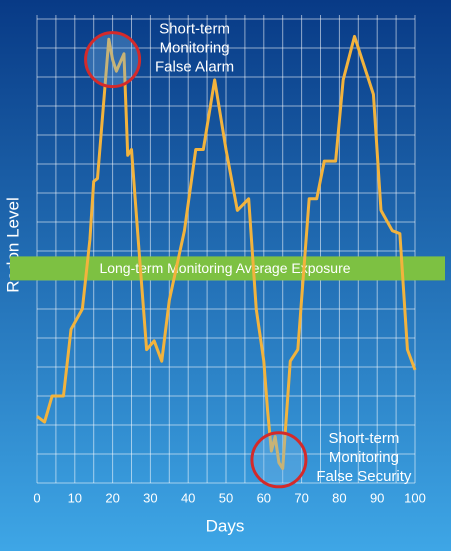  Describe the element at coordinates (264, 497) in the screenshot. I see `x-tick-label: 60` at that location.